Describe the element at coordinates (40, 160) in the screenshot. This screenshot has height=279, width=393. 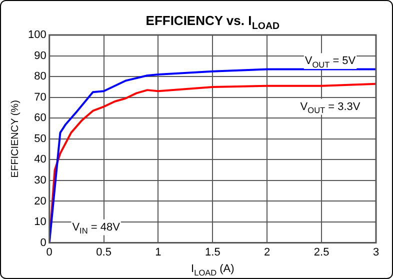
I see `y-tick-label: 40` at that location.